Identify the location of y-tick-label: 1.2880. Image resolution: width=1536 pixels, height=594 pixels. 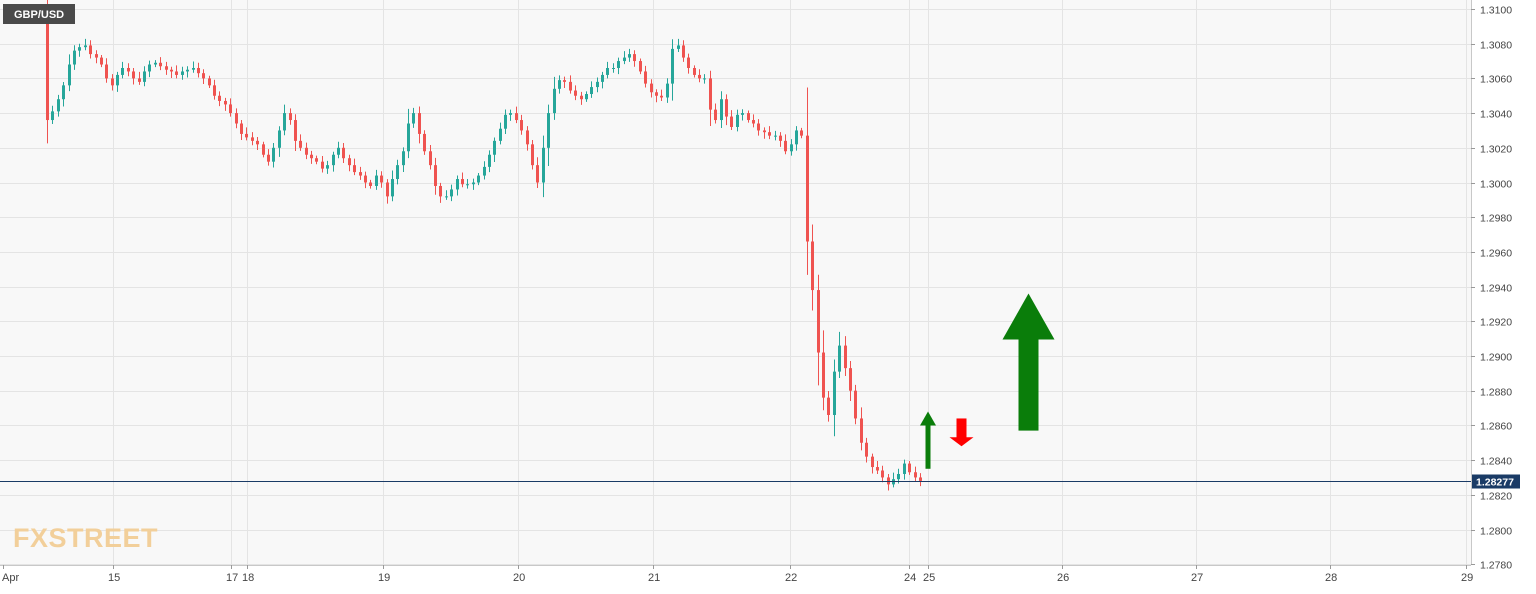
(1496, 393).